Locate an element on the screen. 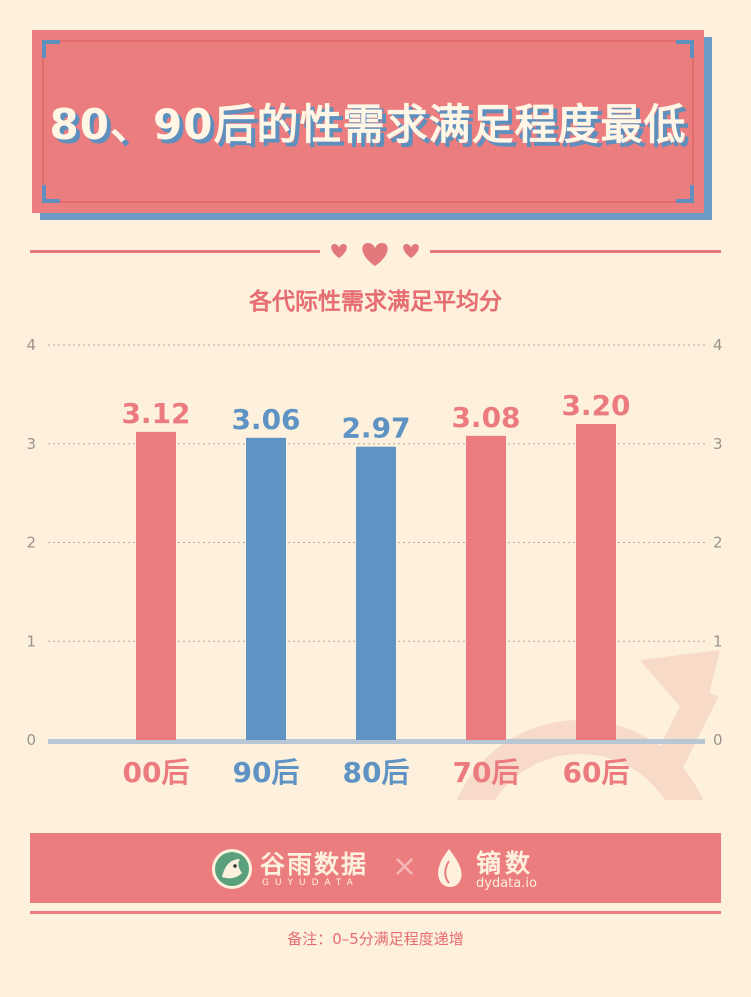 The image size is (751, 997). chart-title: 各代际性需求满足平均分 is located at coordinates (375, 302).